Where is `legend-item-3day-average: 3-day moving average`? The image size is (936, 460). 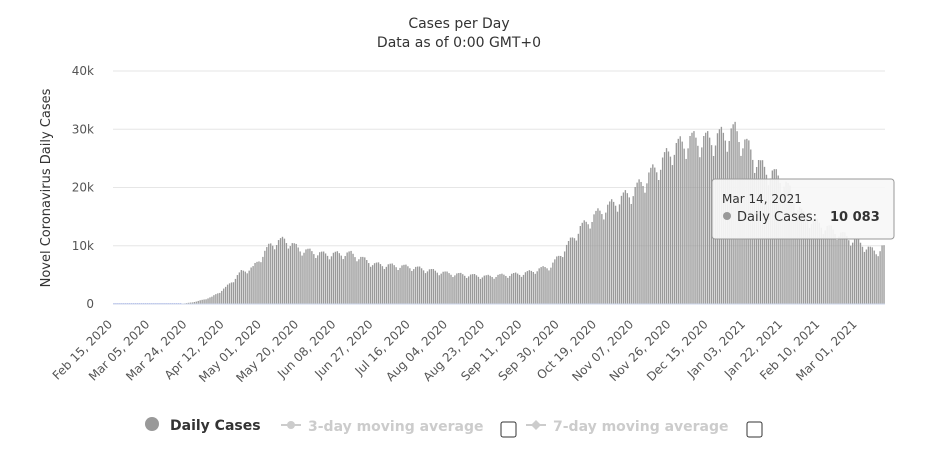
legend-item-3day-average: 3-day moving average is located at coordinates (382, 427).